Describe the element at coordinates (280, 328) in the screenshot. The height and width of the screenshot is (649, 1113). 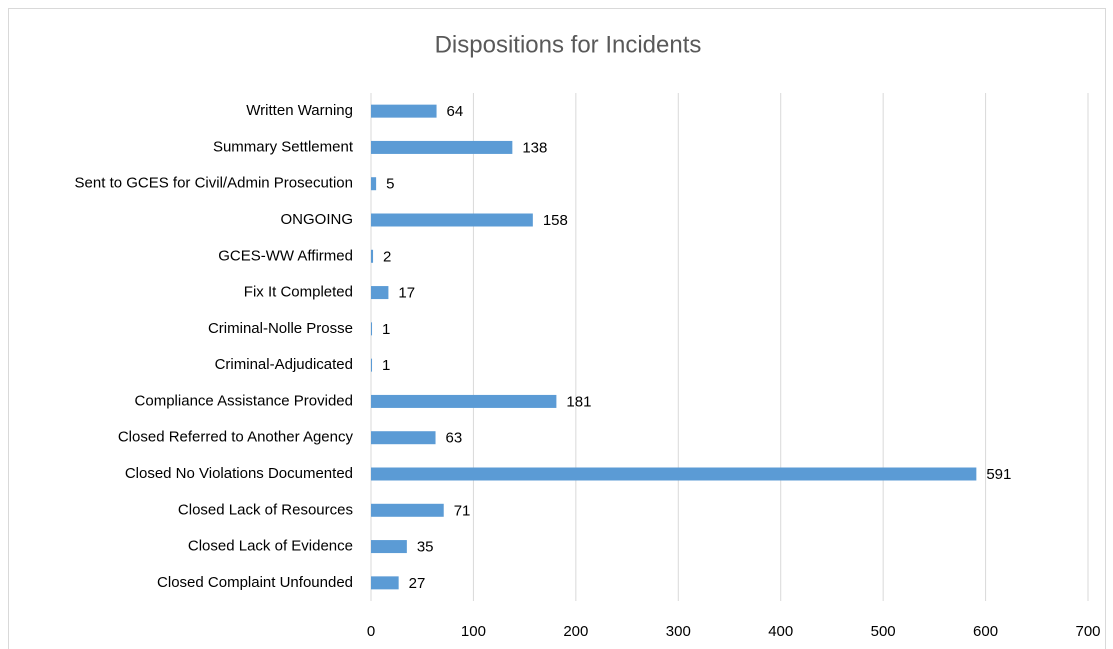
I see `y-tick-label: Criminal-Nolle Prosse` at that location.